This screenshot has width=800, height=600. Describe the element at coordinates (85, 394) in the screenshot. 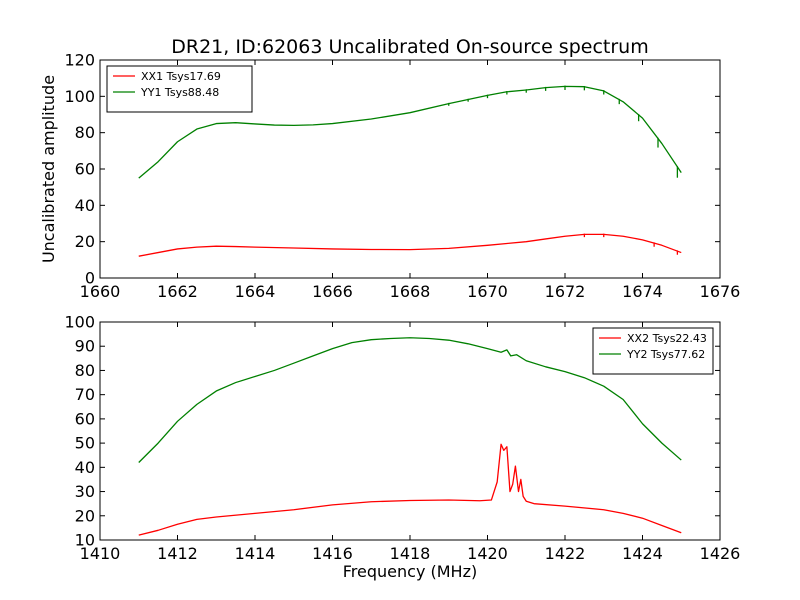

I see `y-tick-label: 70` at that location.